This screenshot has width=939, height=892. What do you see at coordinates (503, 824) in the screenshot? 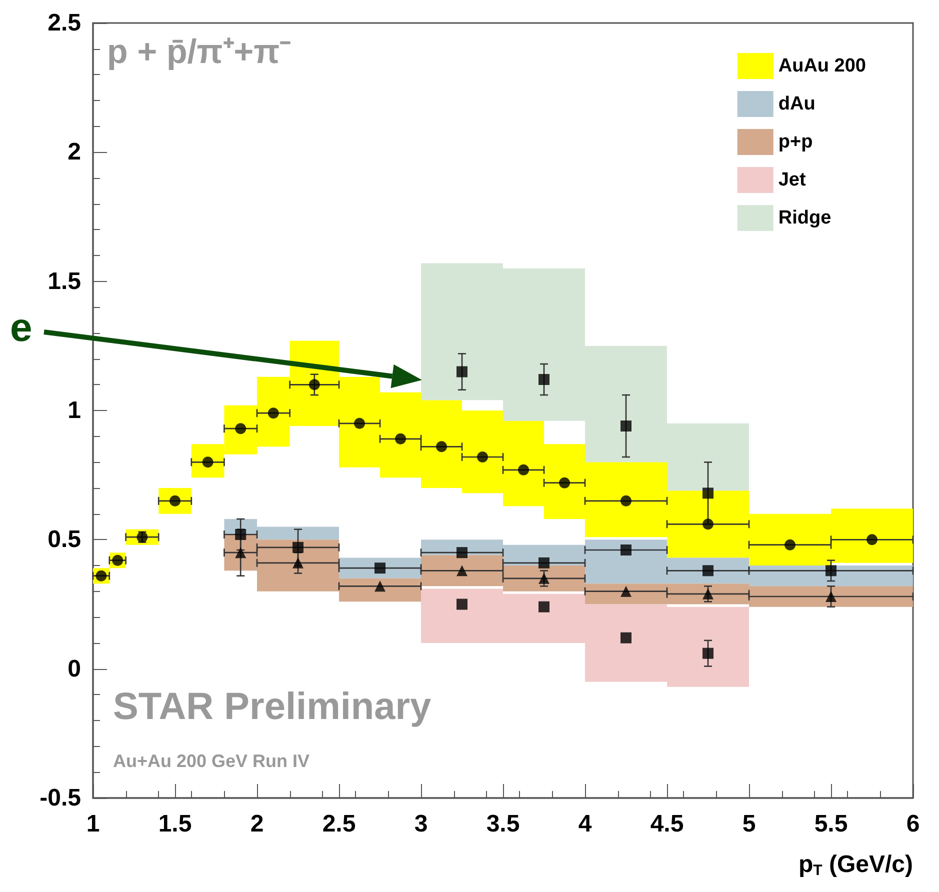
I see `x-tick-label: 3.5` at bounding box center [503, 824].